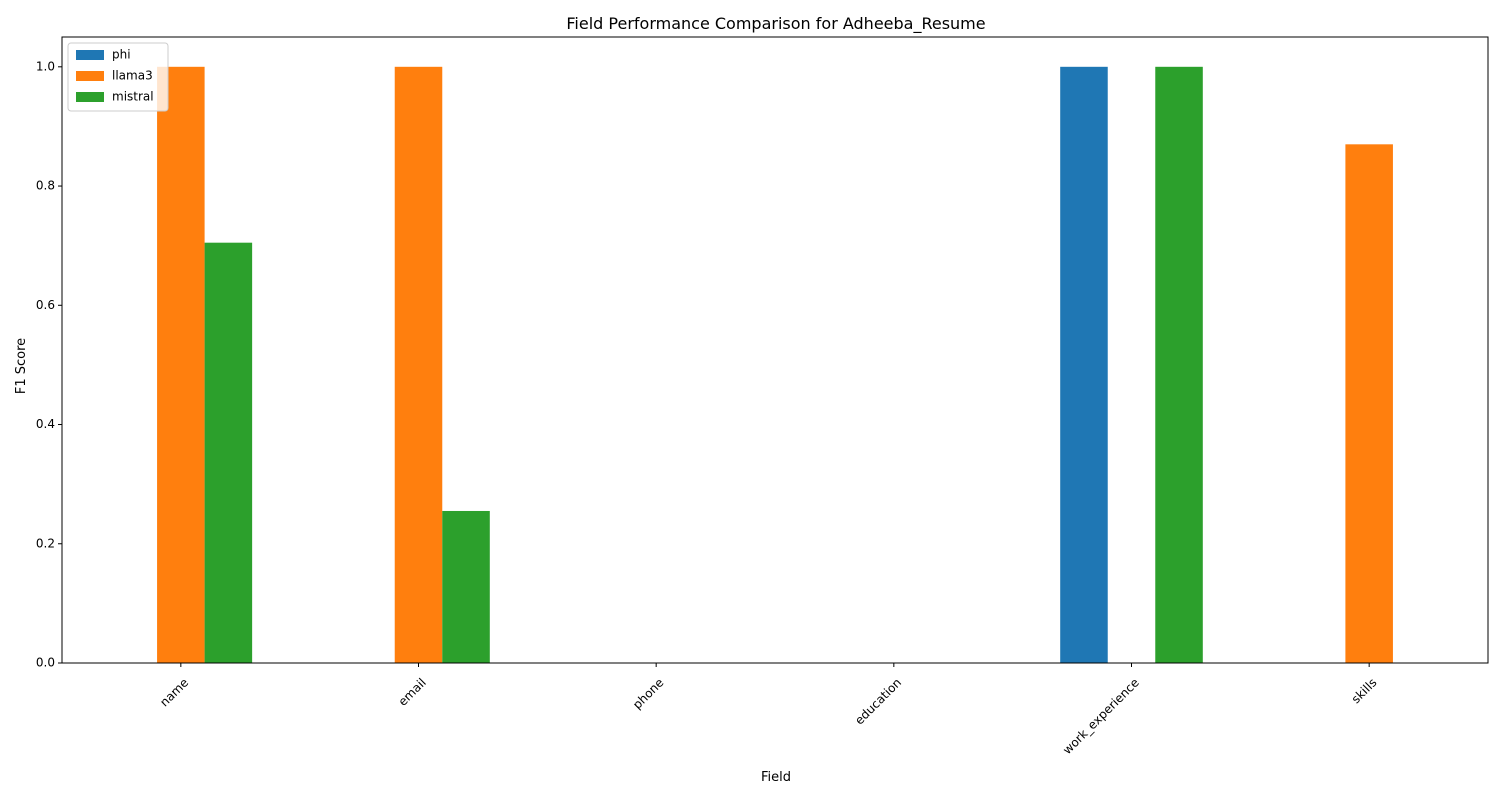  Describe the element at coordinates (45, 663) in the screenshot. I see `y-tick-label: 0.0` at that location.